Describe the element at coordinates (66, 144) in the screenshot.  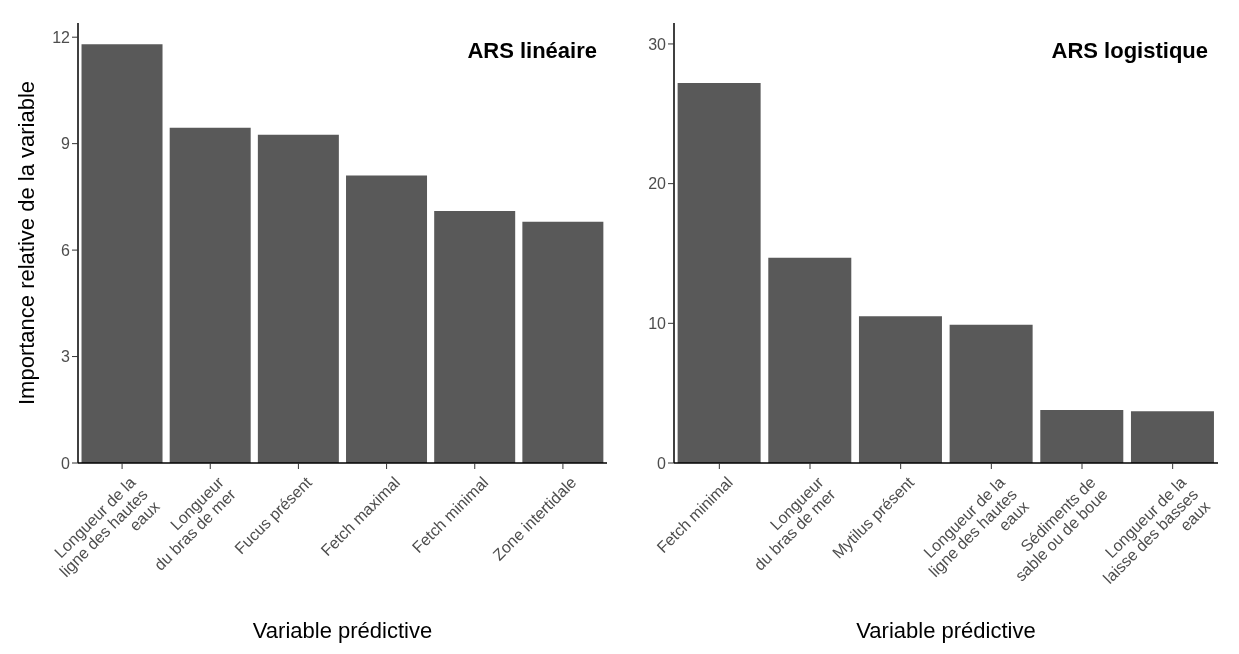
I see `y-tick-label: 9` at that location.